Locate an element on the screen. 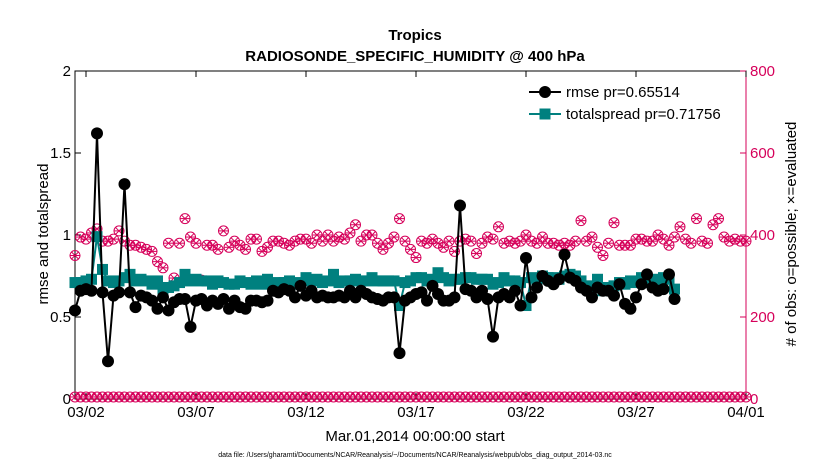  y-right-tick-label: 0 is located at coordinates (754, 399).